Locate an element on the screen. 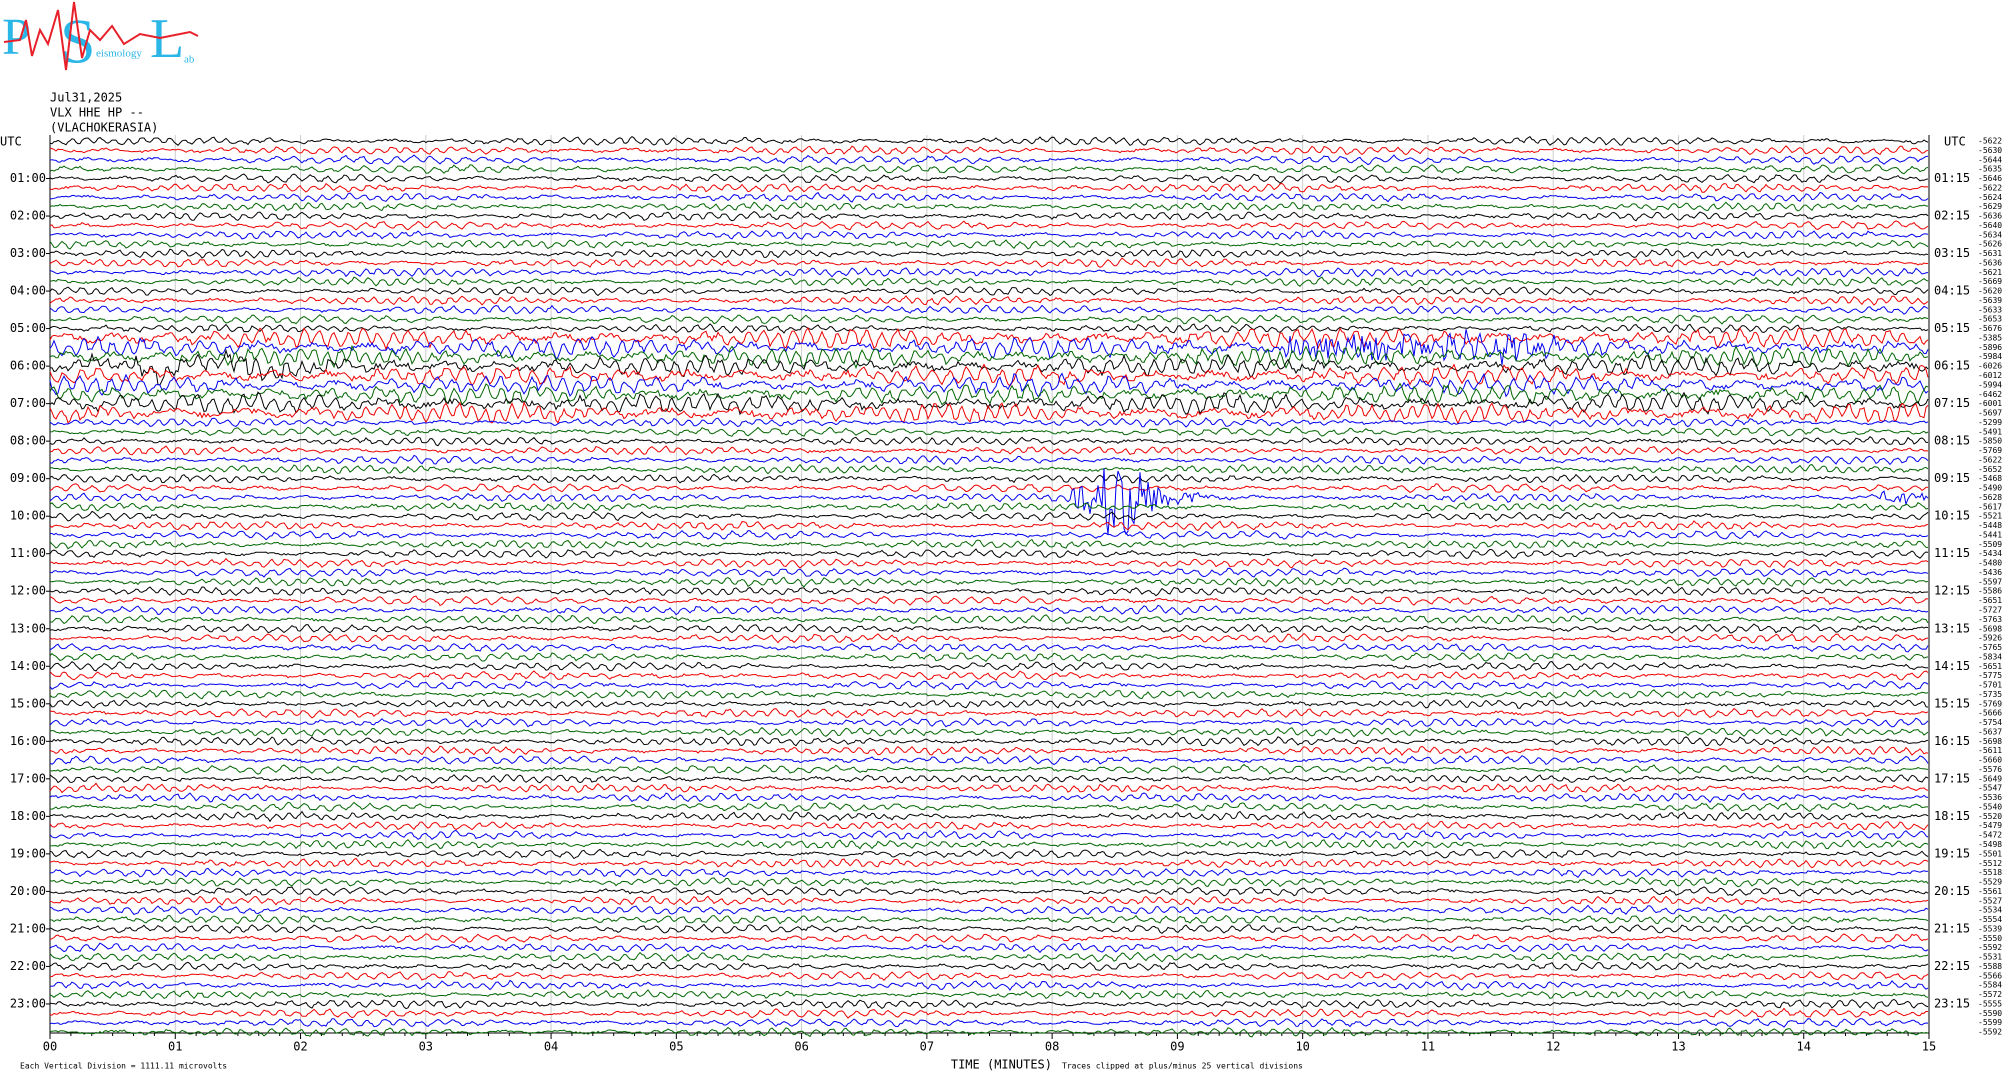 Image resolution: width=2010 pixels, height=1080 pixels. date: Jul31,2025 is located at coordinates (86, 98).